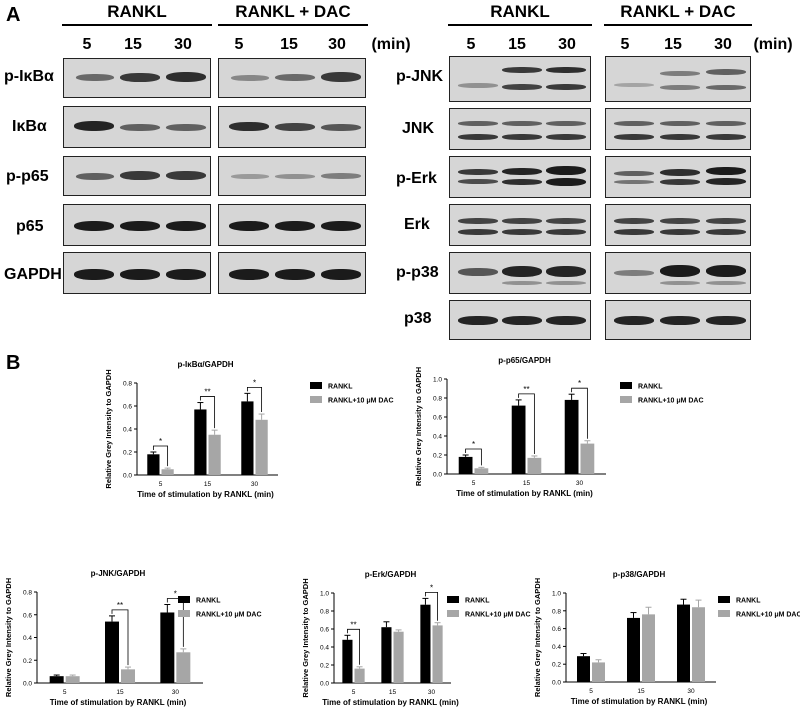 The width and height of the screenshot is (800, 710). What do you see at coordinates (292, 225) in the screenshot?
I see `blot-p65-dac` at bounding box center [292, 225].